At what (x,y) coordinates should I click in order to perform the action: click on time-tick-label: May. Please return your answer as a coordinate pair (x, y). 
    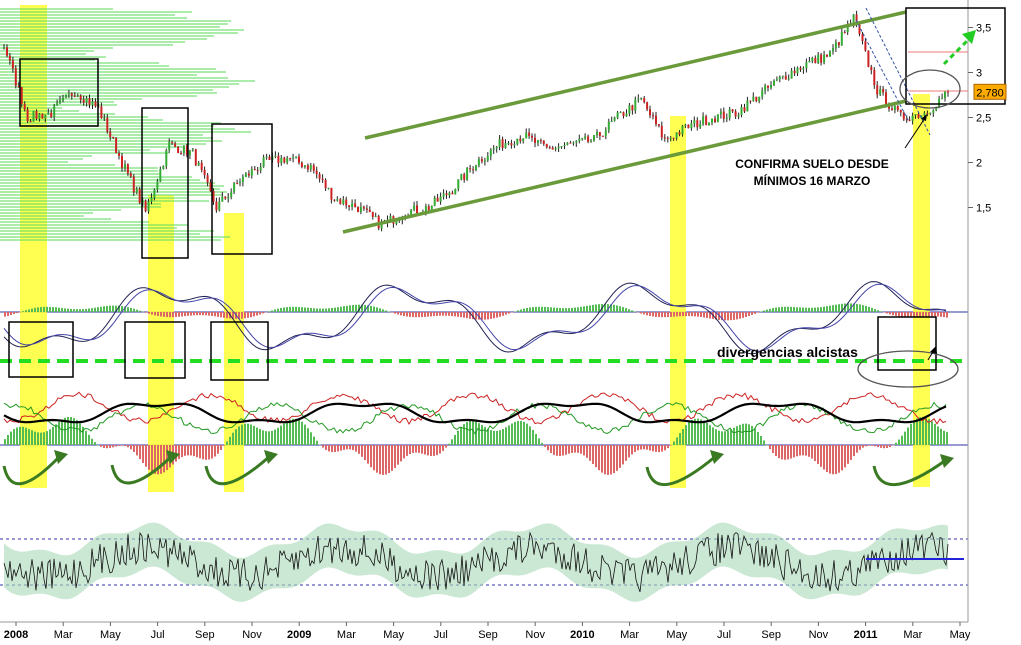
    Looking at the image, I should click on (960, 635).